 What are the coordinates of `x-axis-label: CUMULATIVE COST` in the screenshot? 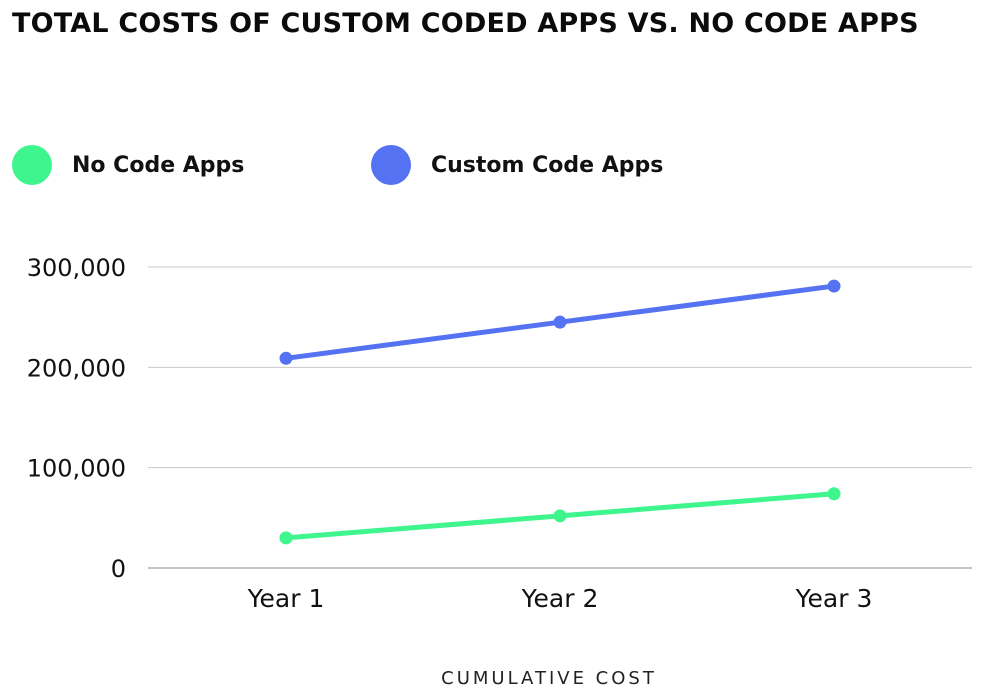 It's located at (549, 678).